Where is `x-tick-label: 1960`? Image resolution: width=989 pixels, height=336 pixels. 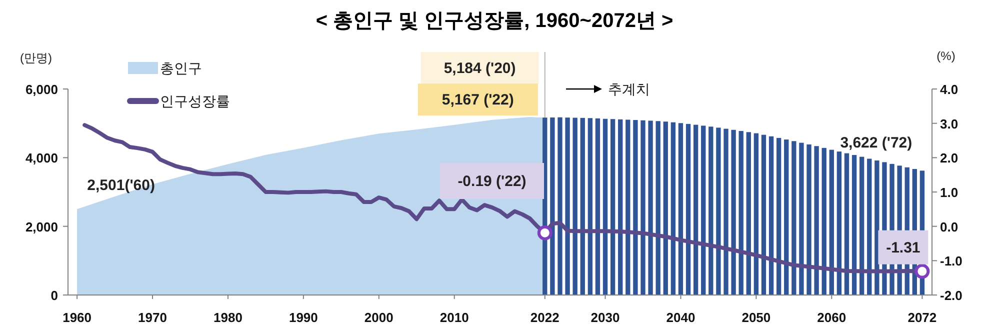
x-tick-label: 1960 is located at coordinates (77, 317).